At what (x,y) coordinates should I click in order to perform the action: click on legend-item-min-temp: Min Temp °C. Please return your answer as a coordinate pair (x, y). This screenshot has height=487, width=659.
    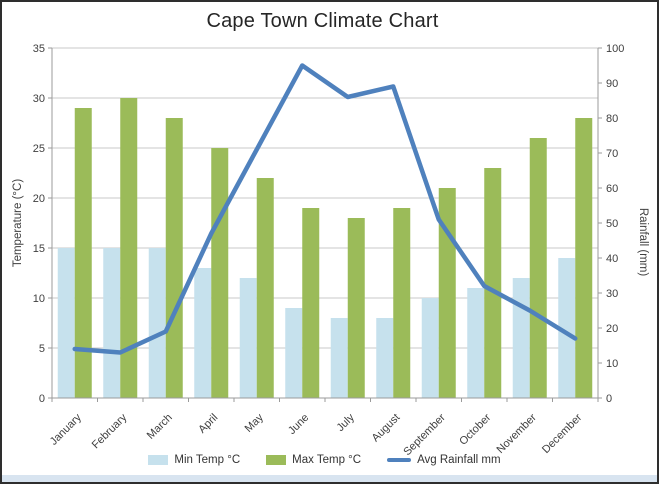
    Looking at the image, I should click on (194, 460).